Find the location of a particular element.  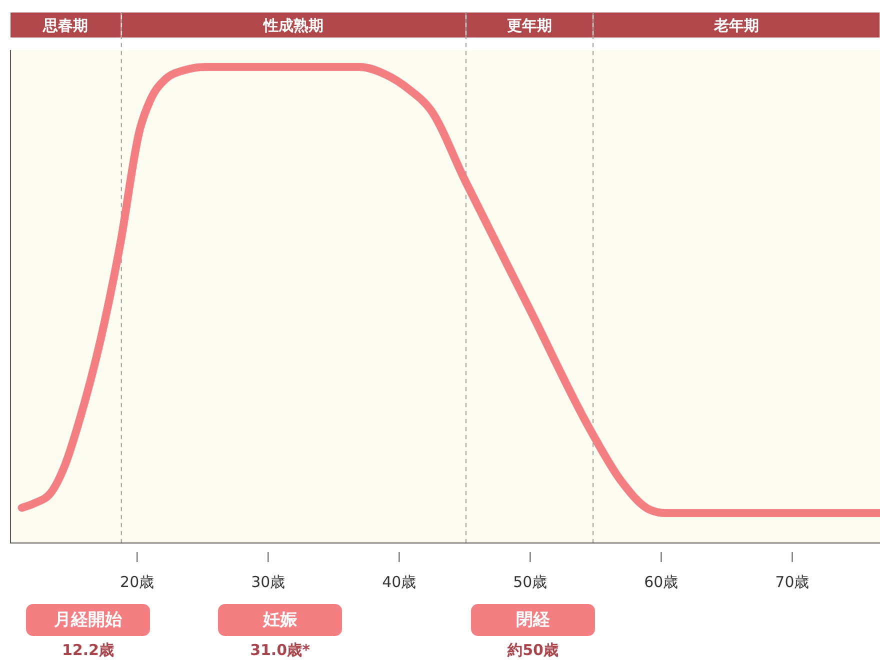

x-tick-label: 70歳 is located at coordinates (792, 582).